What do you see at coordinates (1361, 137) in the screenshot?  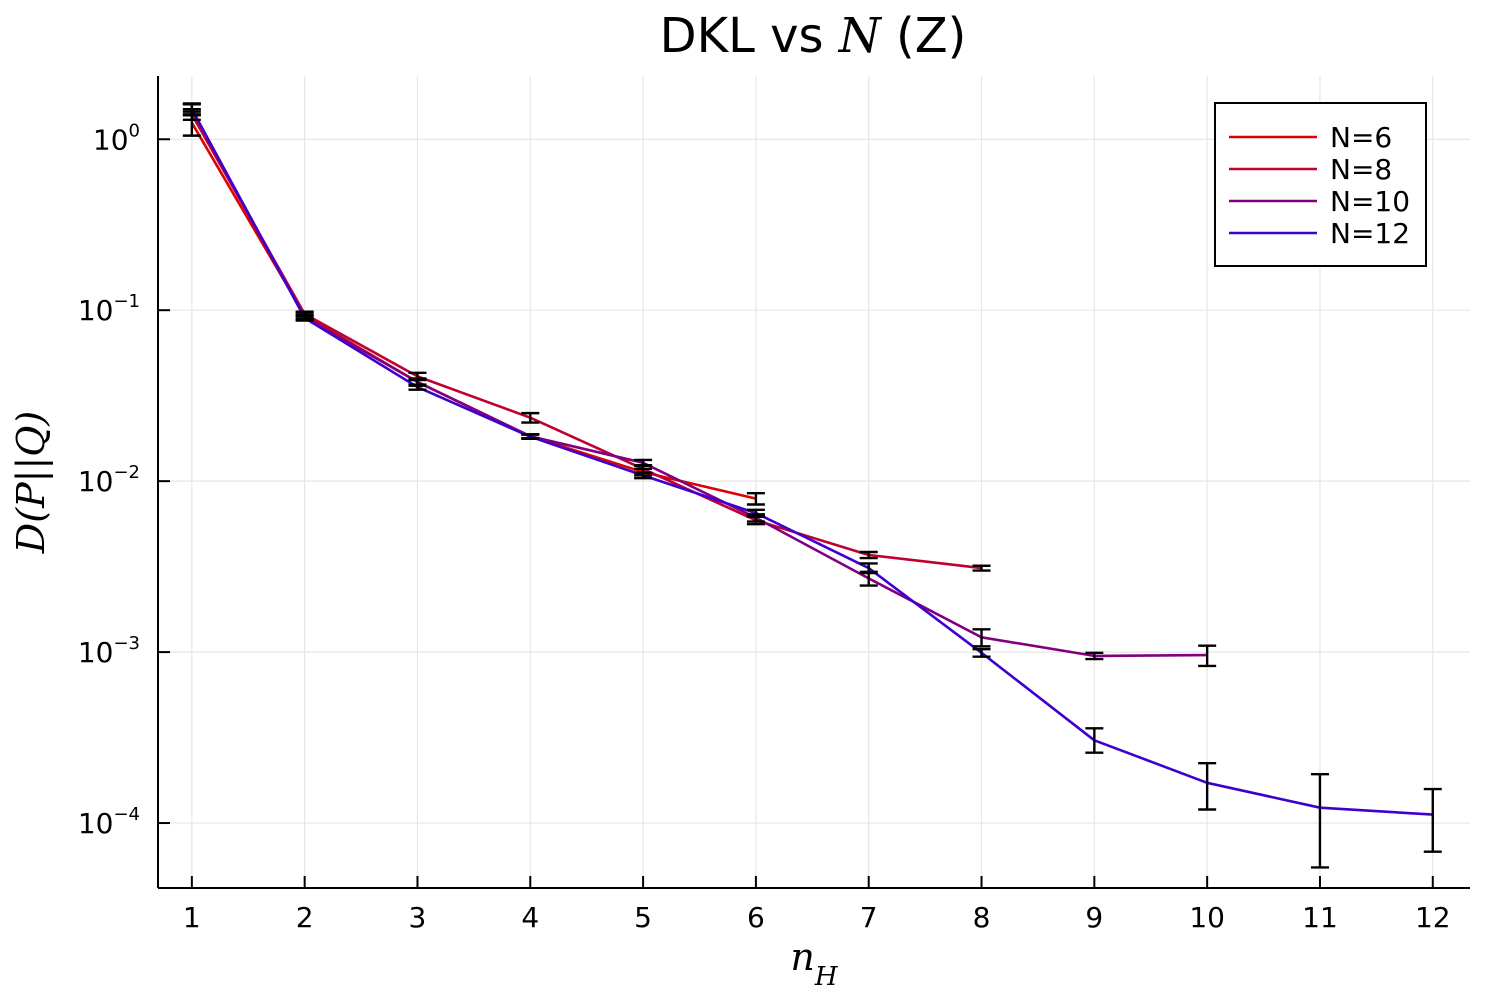 I see `legend-label: N=6` at bounding box center [1361, 137].